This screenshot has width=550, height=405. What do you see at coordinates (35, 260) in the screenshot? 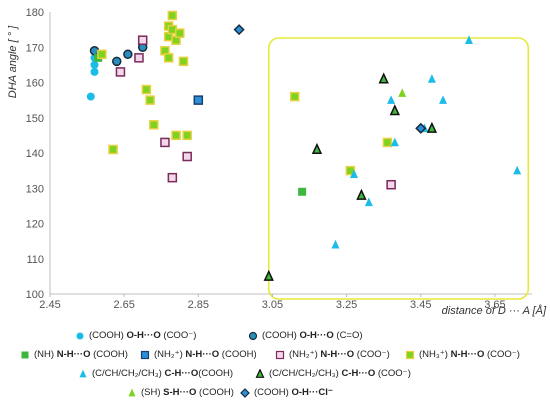
I see `y-tick-label: 110` at bounding box center [35, 260].